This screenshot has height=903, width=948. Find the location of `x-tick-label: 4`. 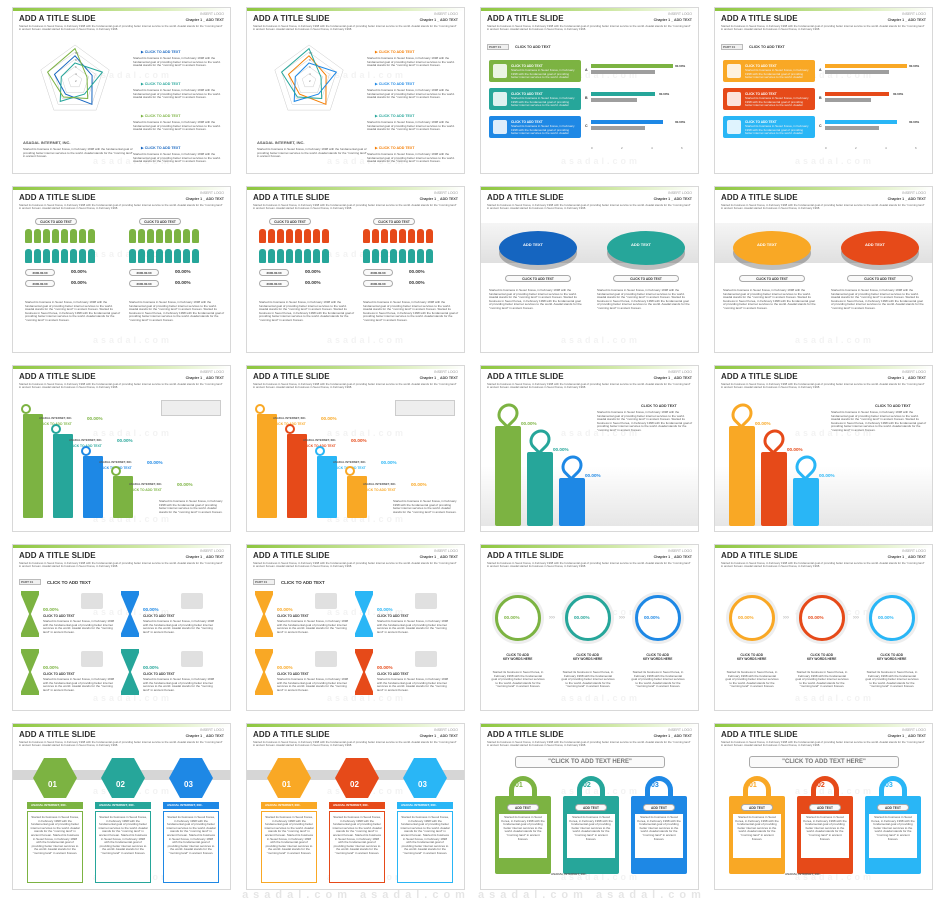

x-tick-label: 4 is located at coordinates (886, 148).